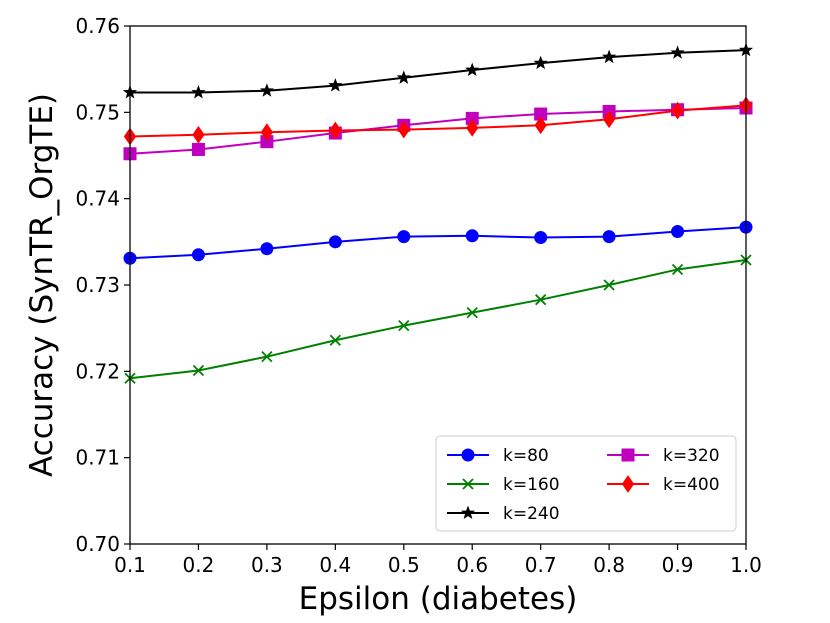 The height and width of the screenshot is (623, 830). What do you see at coordinates (468, 455) in the screenshot?
I see `legend-marker-k80` at bounding box center [468, 455].